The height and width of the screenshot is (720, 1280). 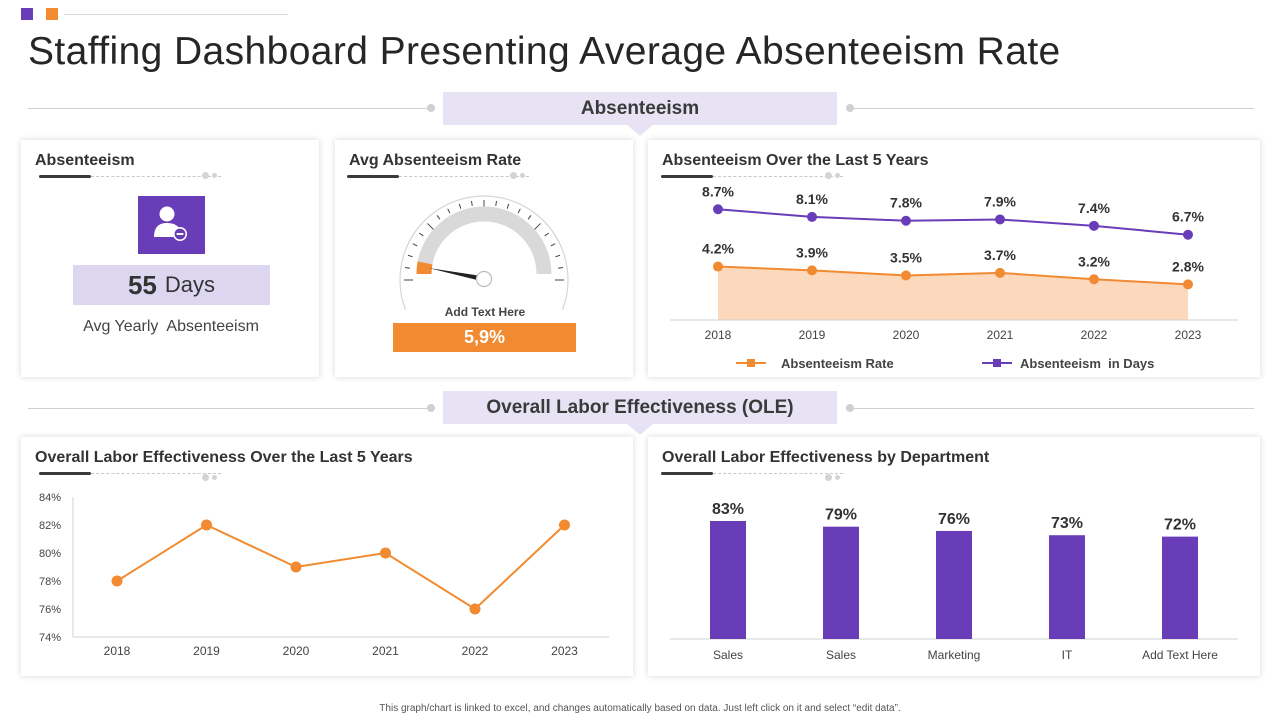 What do you see at coordinates (50, 526) in the screenshot?
I see `y-tick-label: 82%` at bounding box center [50, 526].